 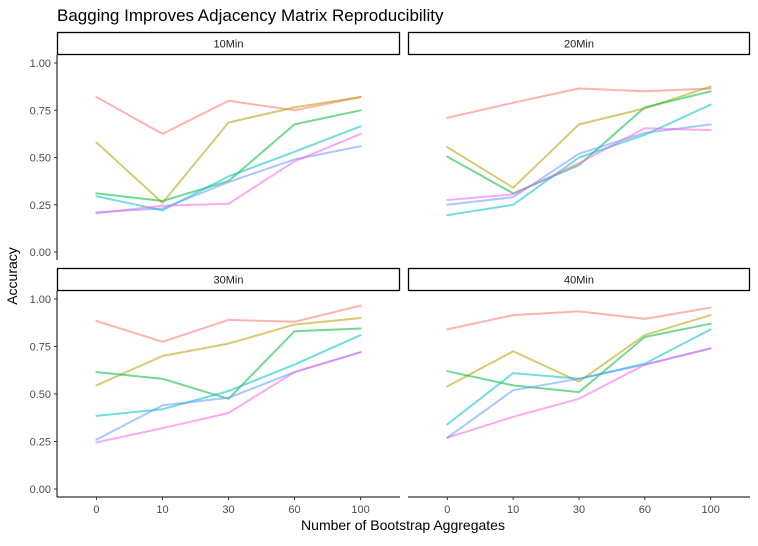 I want to click on facet-strip-label: 20Min, so click(x=579, y=45).